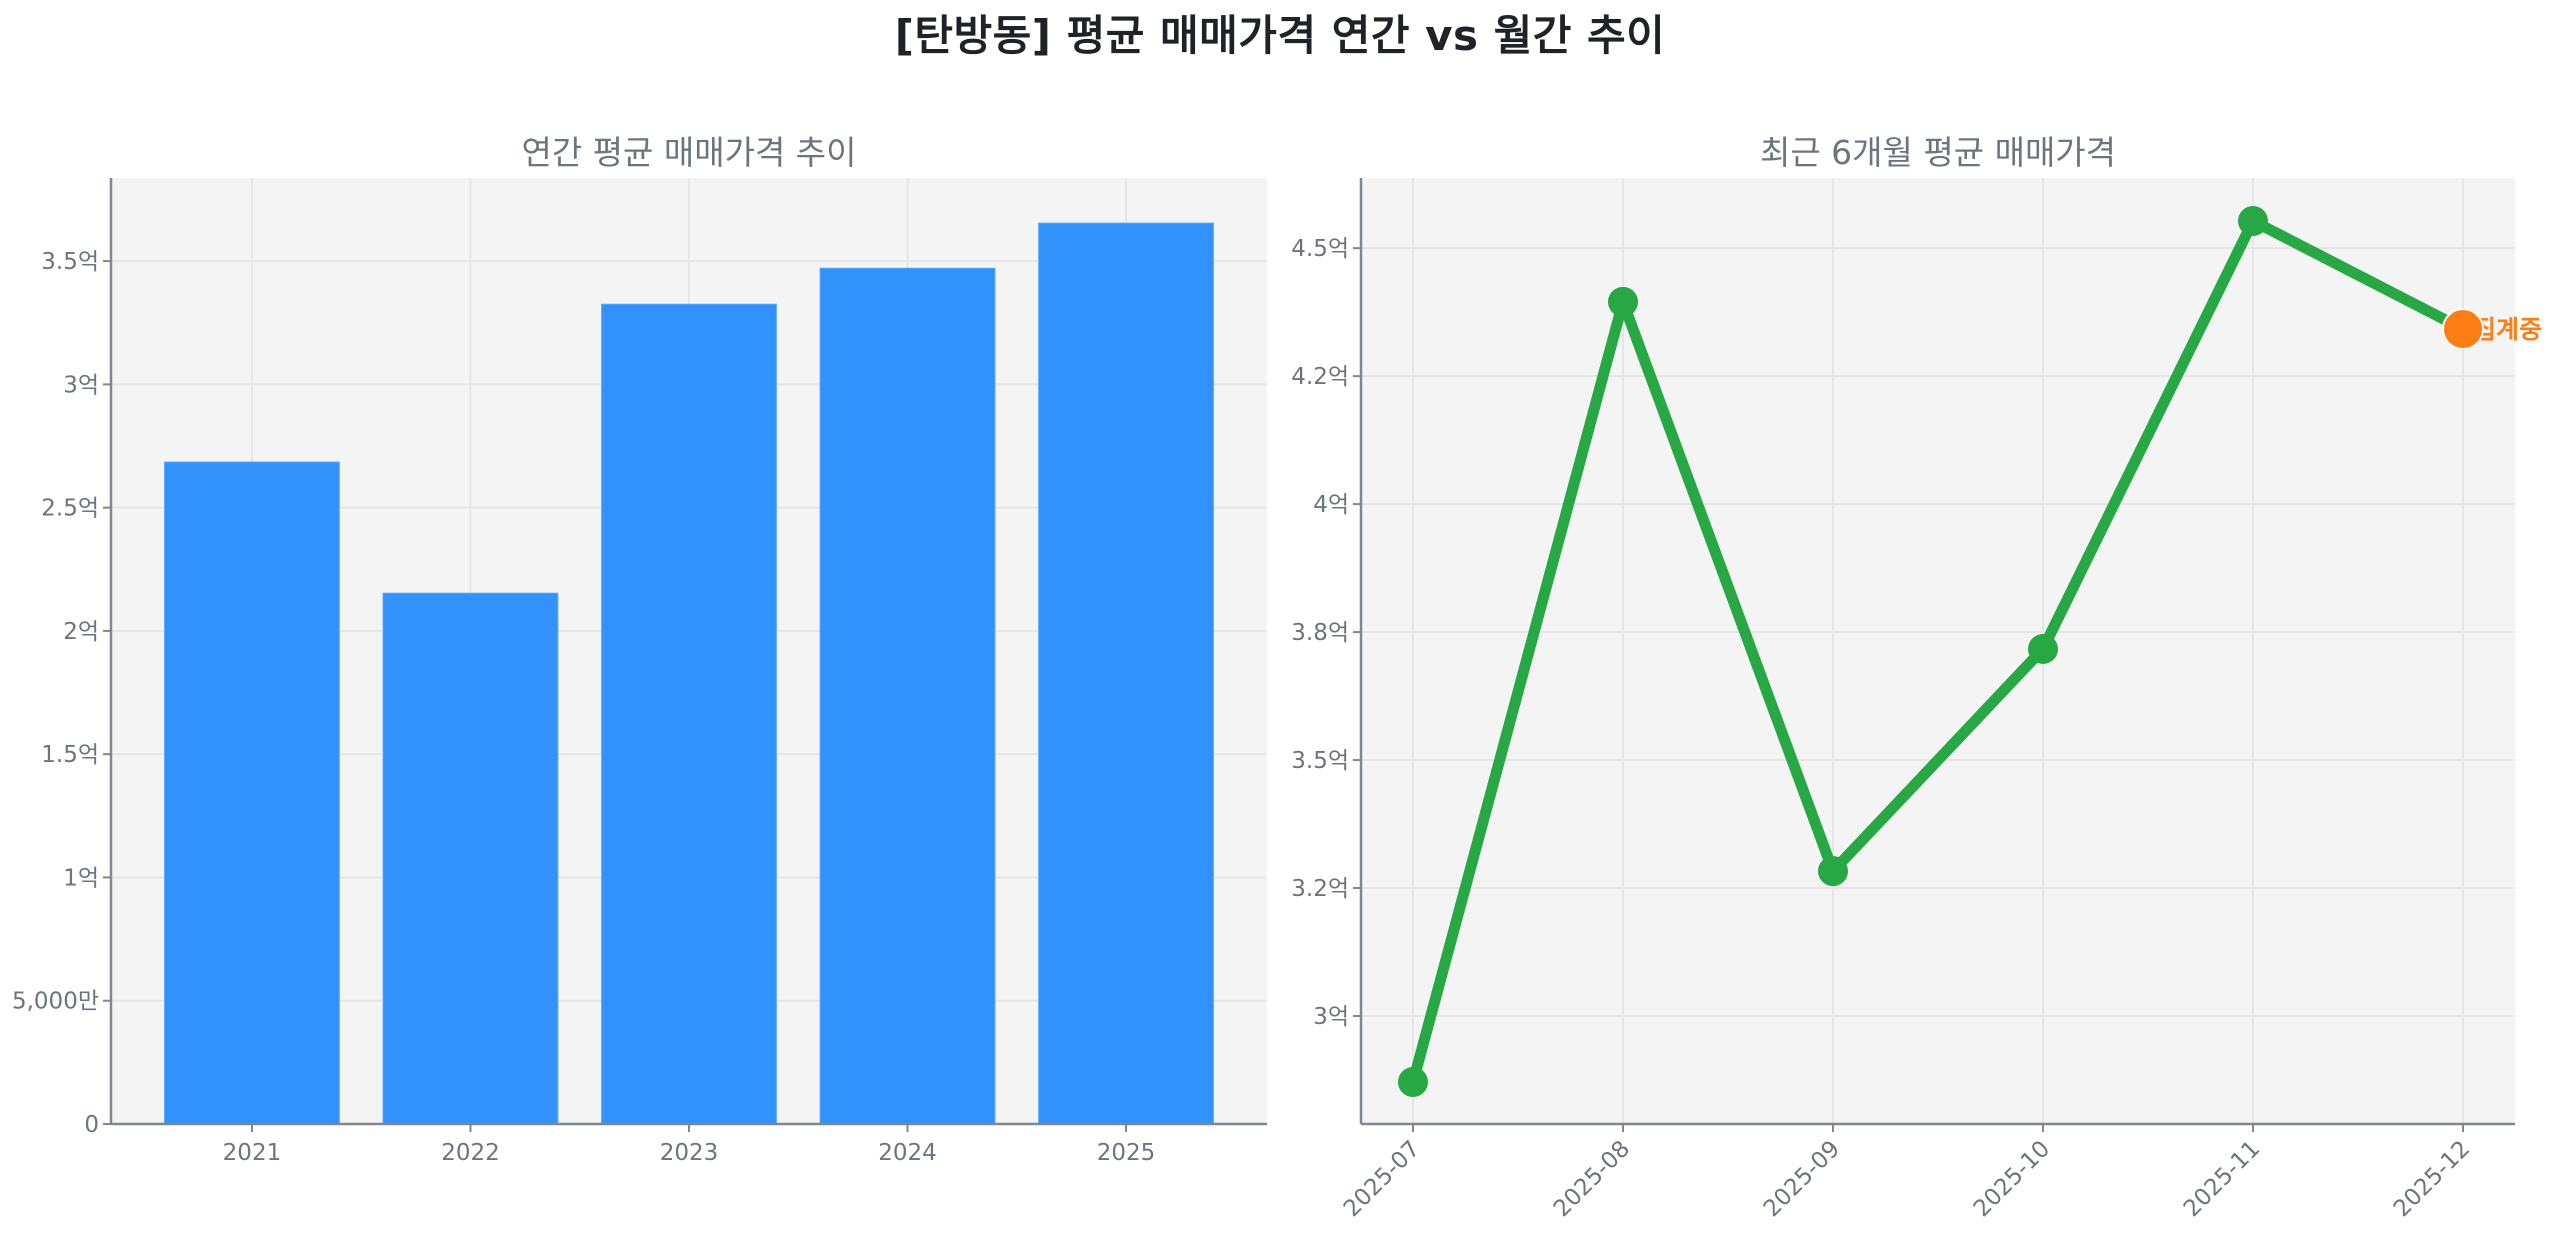 Image resolution: width=2560 pixels, height=1238 pixels. Describe the element at coordinates (1320, 249) in the screenshot. I see `y-tick-label: 4.5억` at that location.